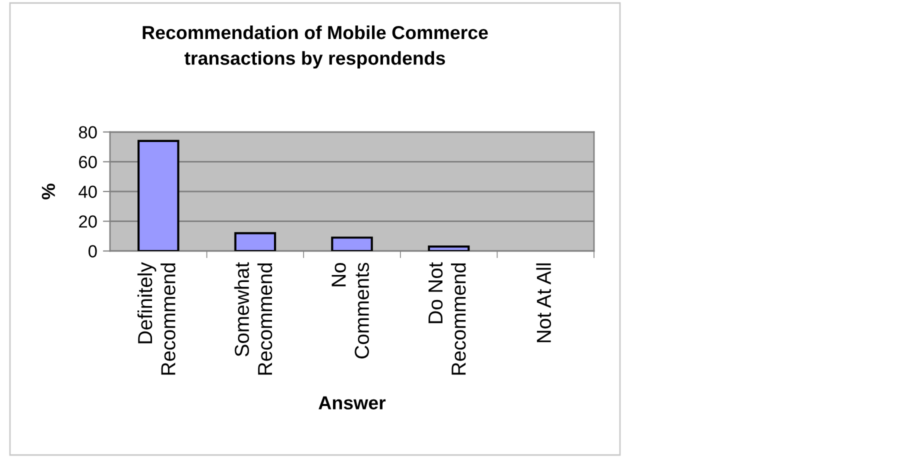 This screenshot has height=457, width=903. I want to click on y-axis-title: %, so click(49, 192).